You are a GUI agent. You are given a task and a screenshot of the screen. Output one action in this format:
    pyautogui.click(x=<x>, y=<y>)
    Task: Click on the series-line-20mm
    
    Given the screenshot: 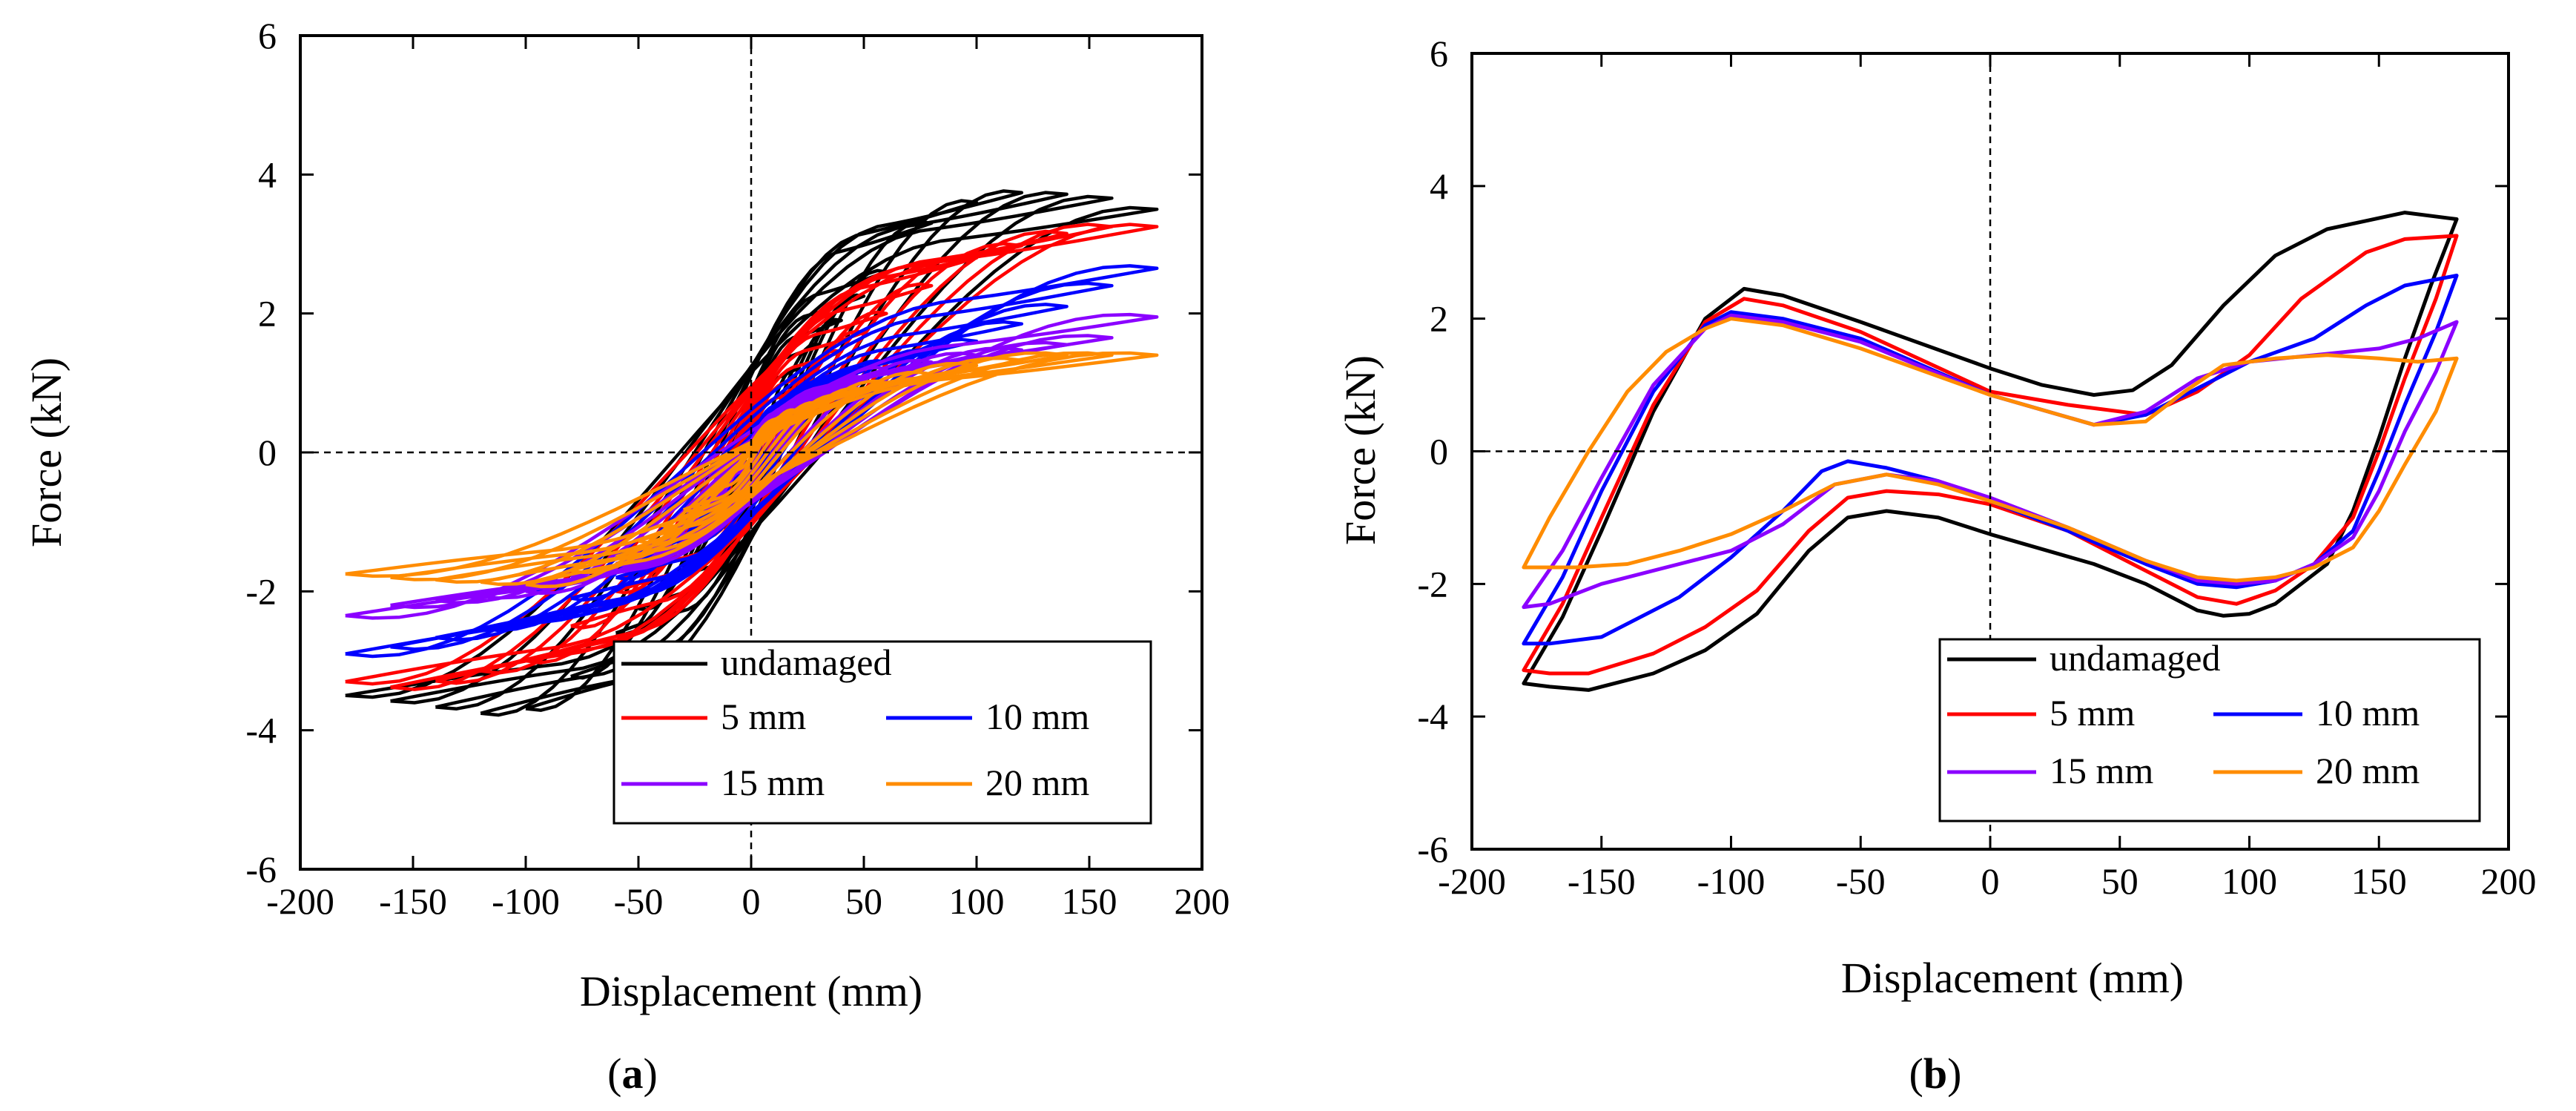 What is the action you would take?
    pyautogui.click(x=1990, y=450)
    